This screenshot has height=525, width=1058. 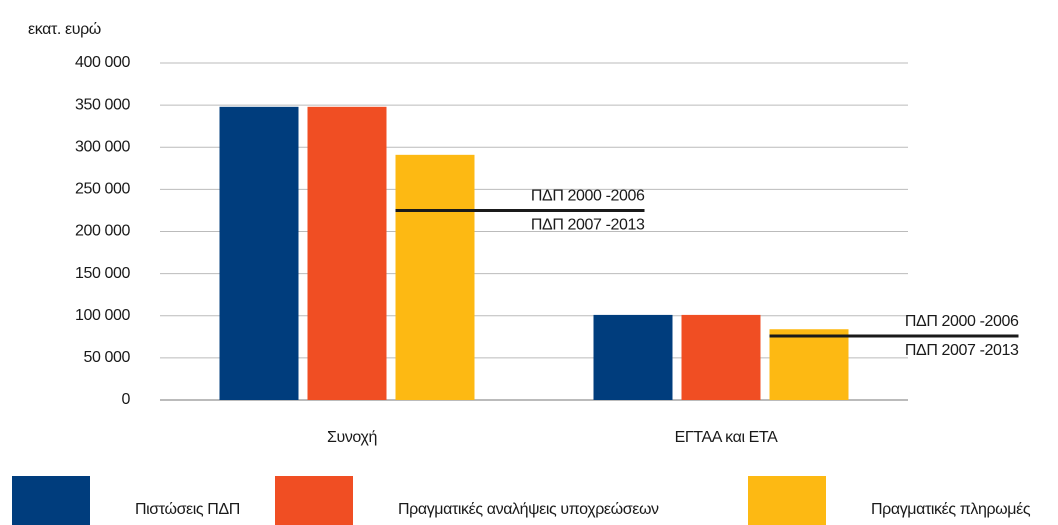 I want to click on legend-label: Πιστώσεις ΠΔΠ, so click(x=187, y=509).